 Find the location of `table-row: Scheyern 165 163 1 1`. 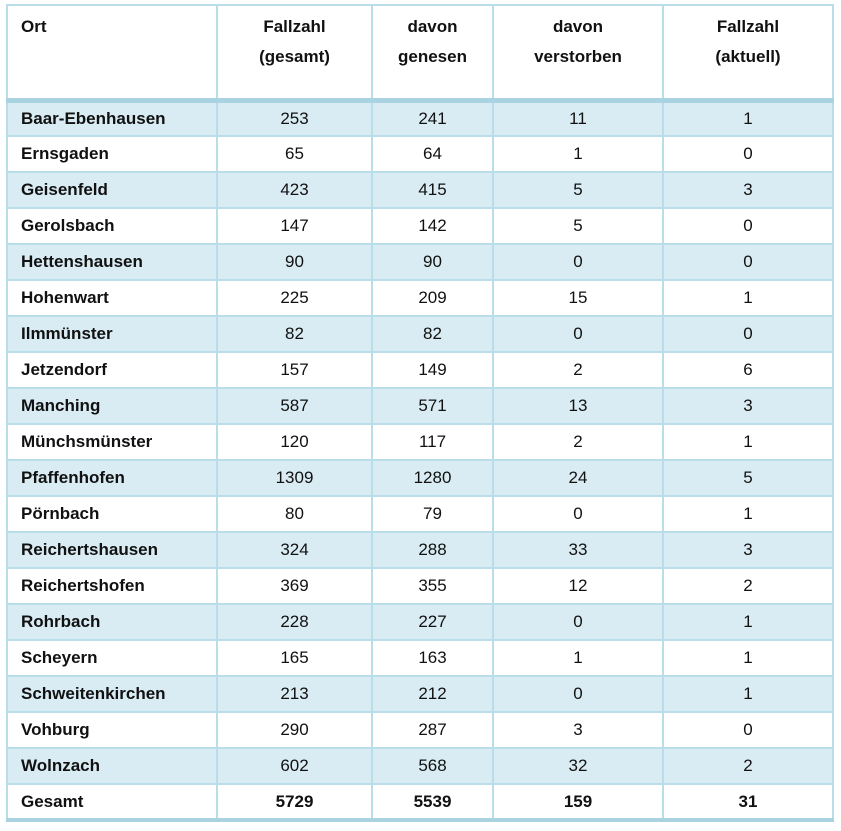

table-row: Scheyern 165 163 1 1 is located at coordinates (420, 658).